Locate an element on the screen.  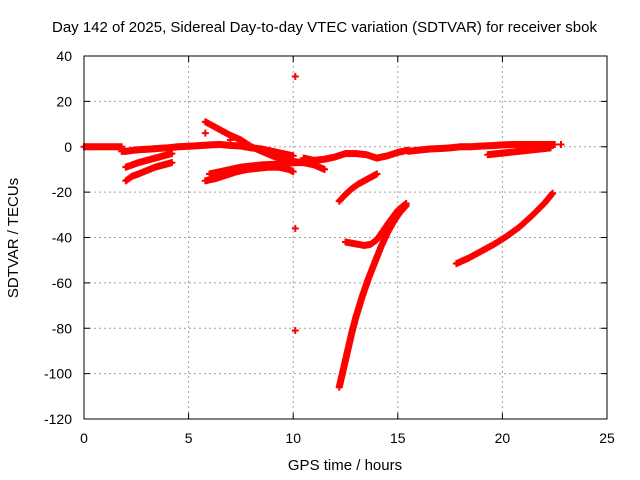
y-tick-label: -60 is located at coordinates (62, 283).